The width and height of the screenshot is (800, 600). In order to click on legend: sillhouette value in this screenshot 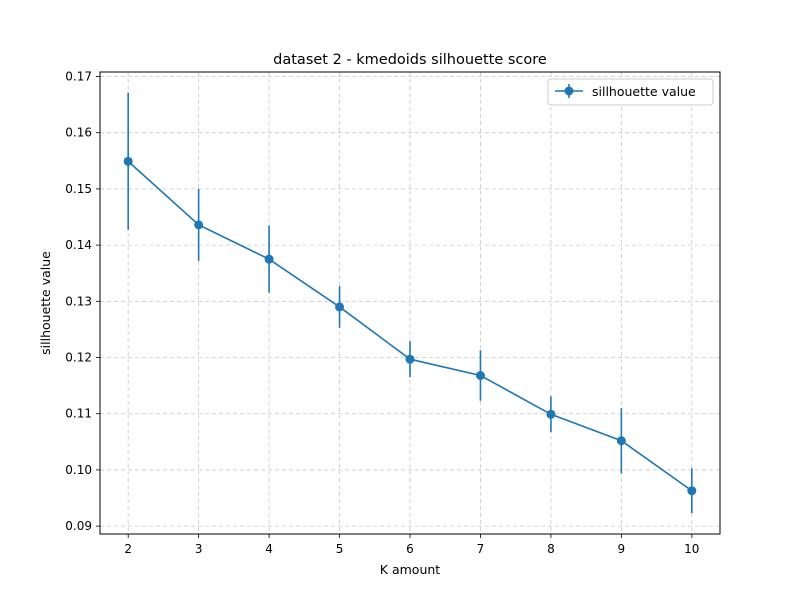, I will do `click(630, 92)`.